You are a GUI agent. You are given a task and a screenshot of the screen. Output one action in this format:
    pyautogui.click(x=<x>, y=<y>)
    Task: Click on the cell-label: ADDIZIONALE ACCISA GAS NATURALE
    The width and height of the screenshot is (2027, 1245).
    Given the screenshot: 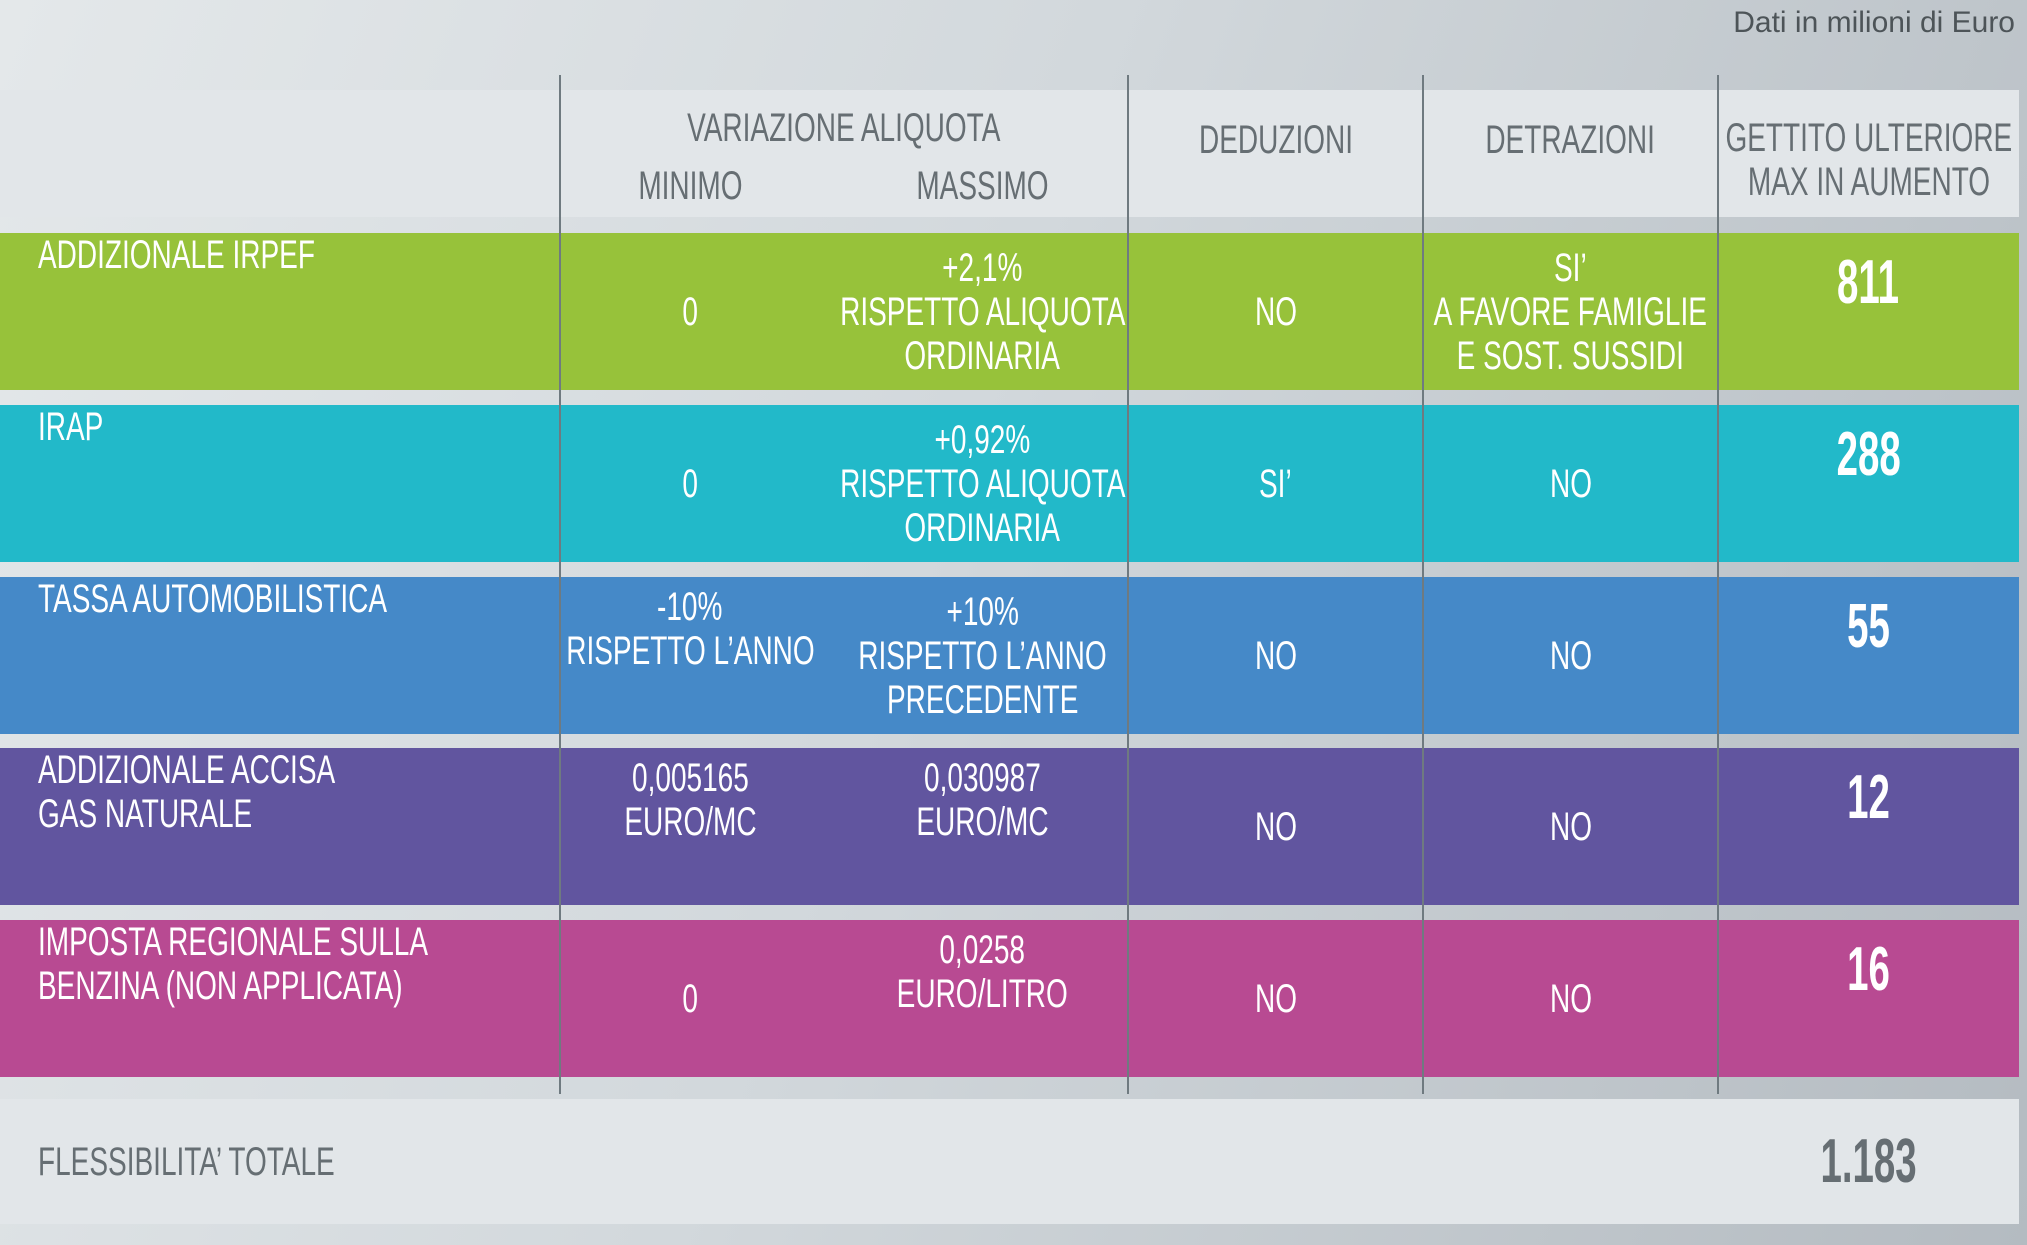 What is the action you would take?
    pyautogui.click(x=299, y=826)
    